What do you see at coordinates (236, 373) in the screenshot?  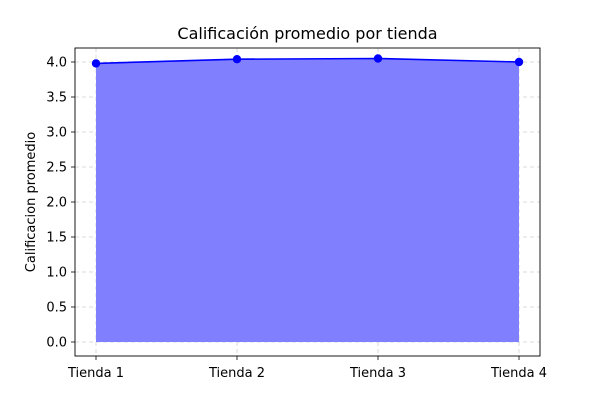 I see `x-tick-label: Tienda 2` at bounding box center [236, 373].